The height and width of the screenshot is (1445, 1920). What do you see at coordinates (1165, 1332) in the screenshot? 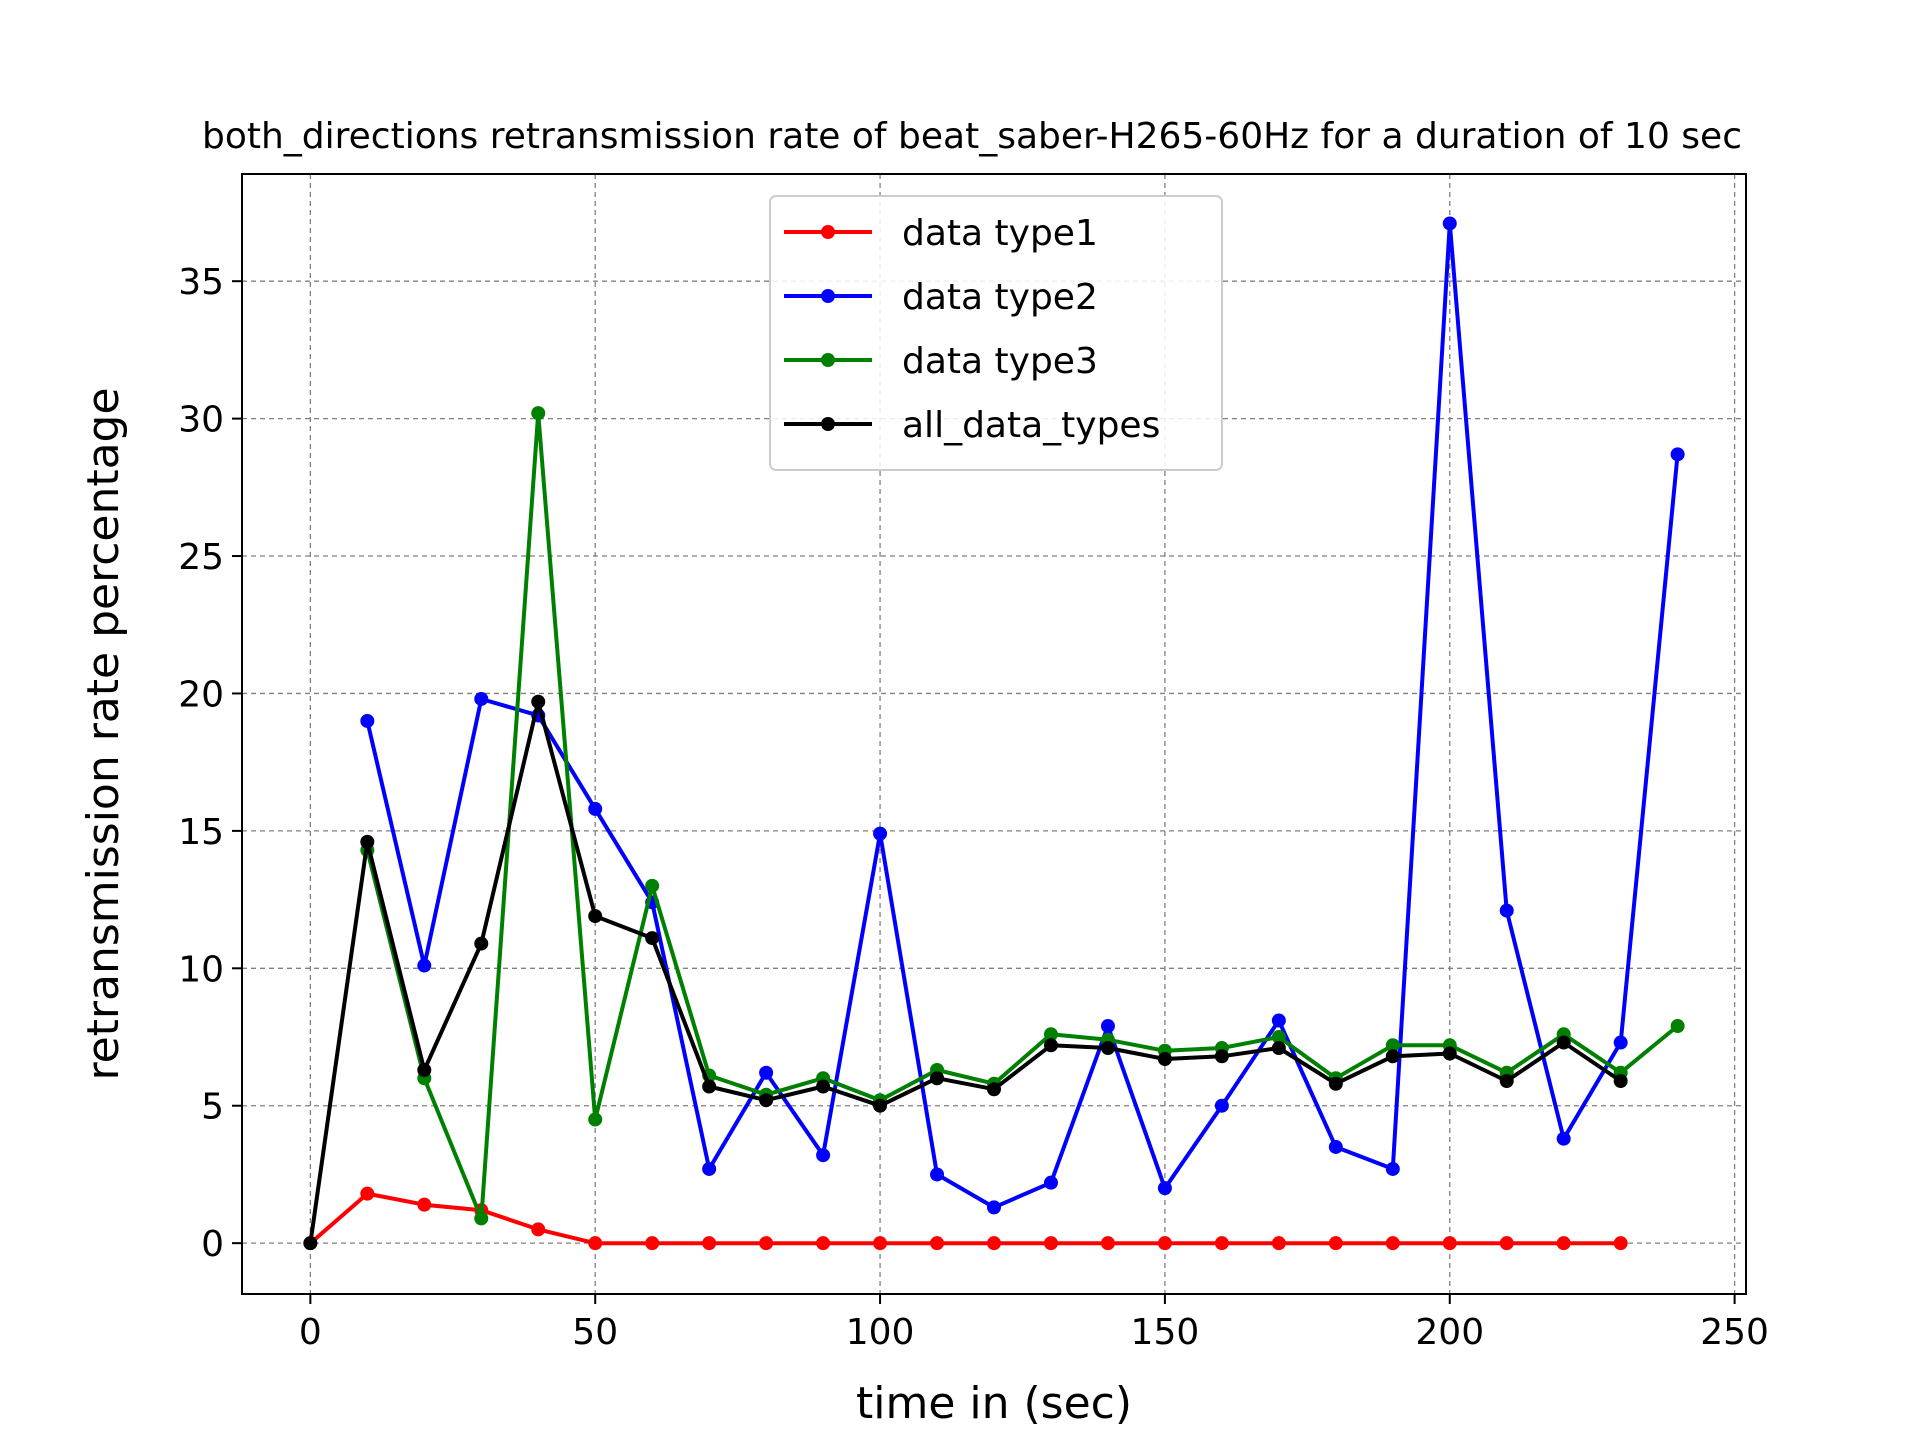
I see `x-tick-label: 150` at bounding box center [1165, 1332].